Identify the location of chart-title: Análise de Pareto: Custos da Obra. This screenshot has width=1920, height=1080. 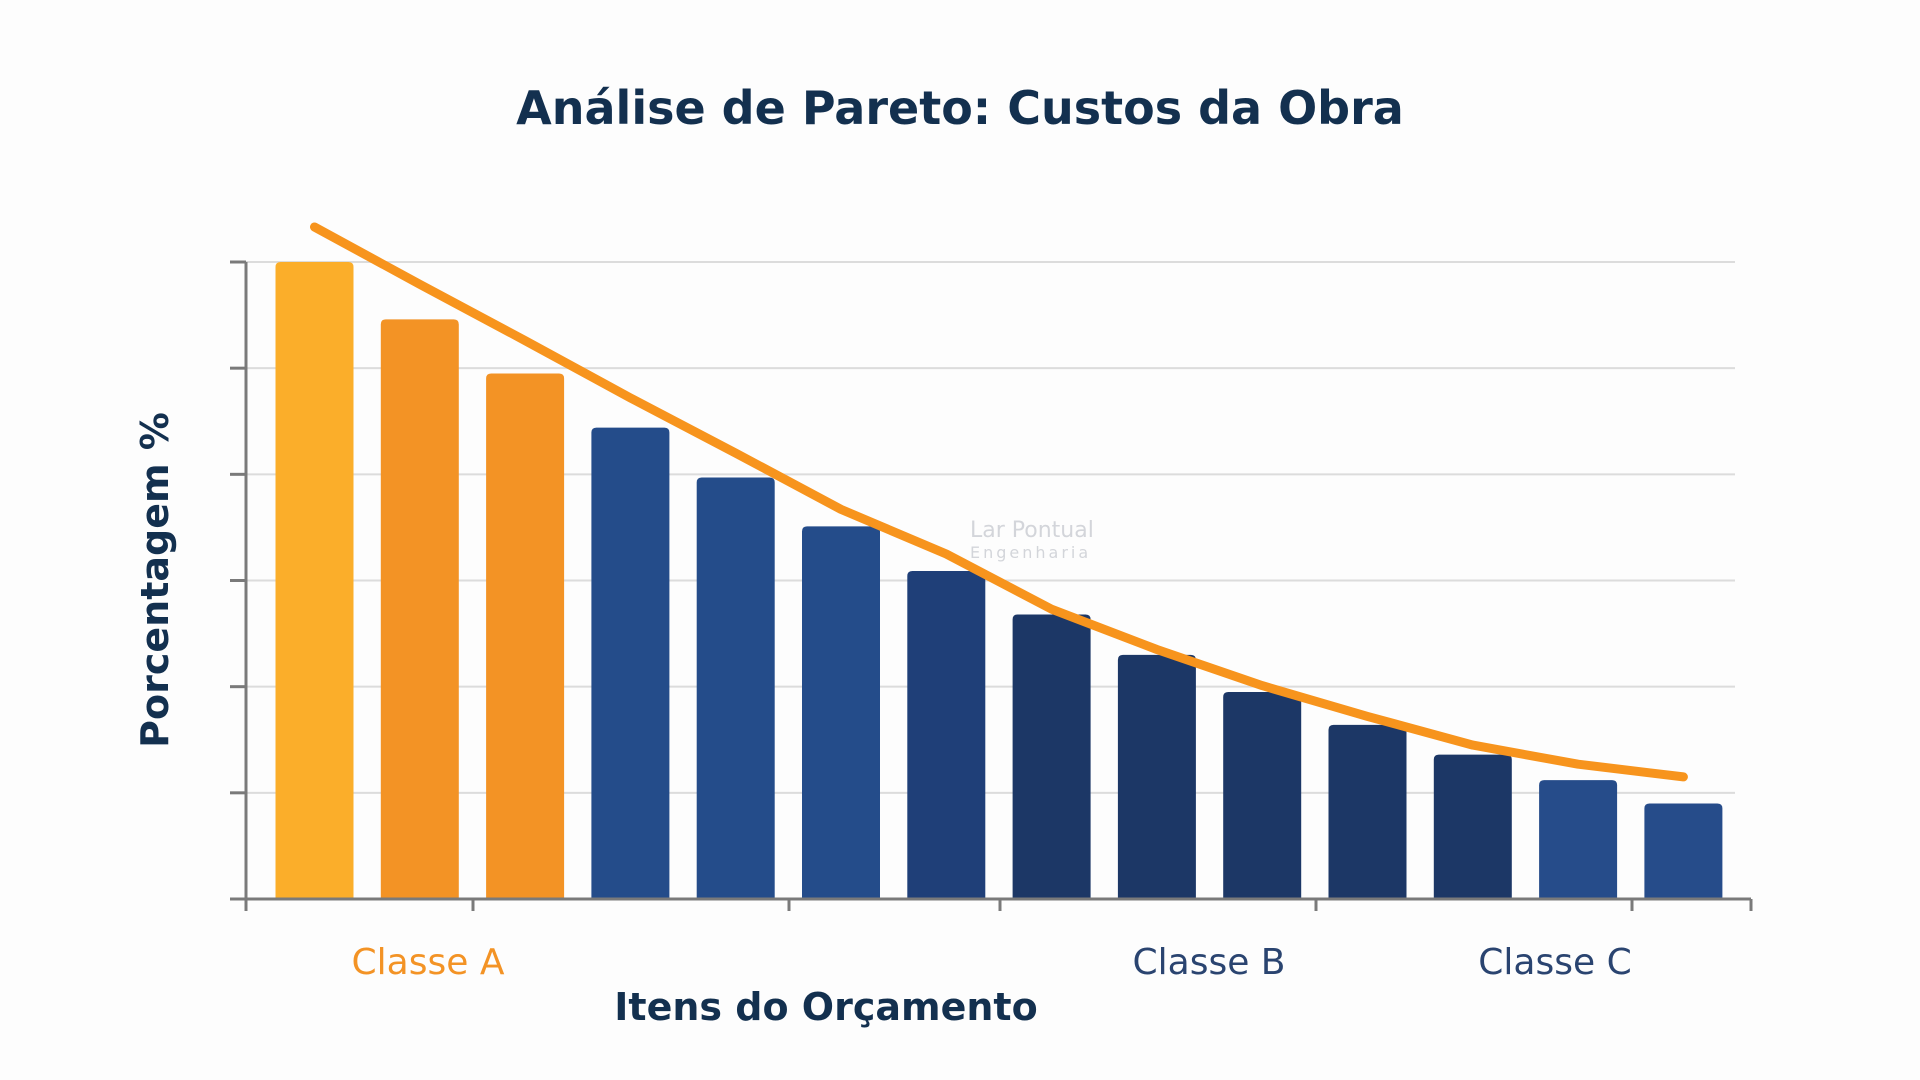
(960, 108).